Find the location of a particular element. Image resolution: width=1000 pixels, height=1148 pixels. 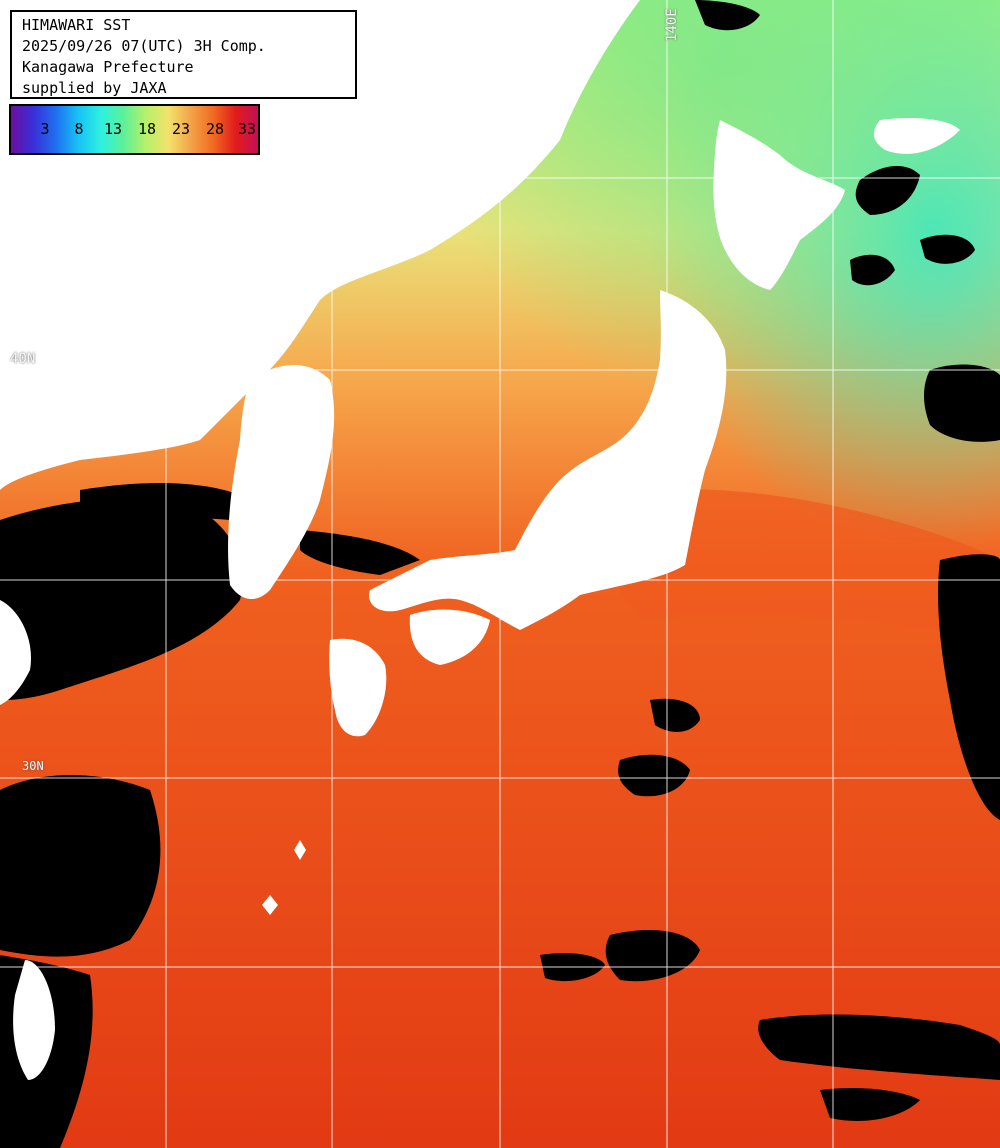

legend-tick-3: 3 is located at coordinates (45, 129).